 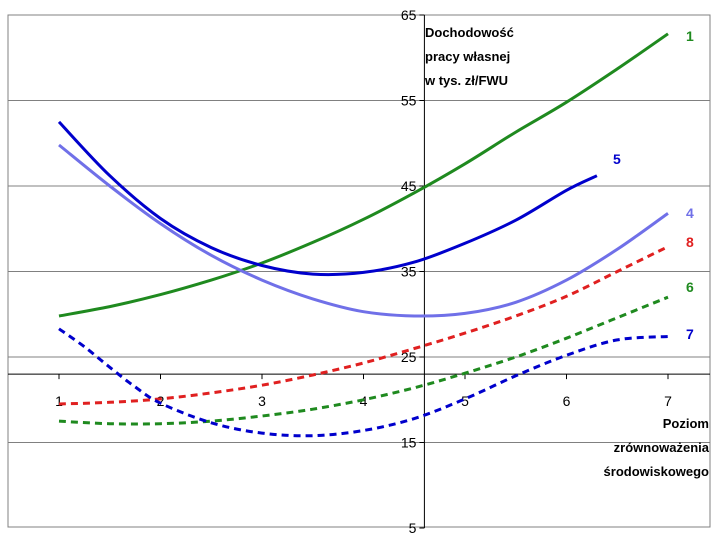 What do you see at coordinates (686, 423) in the screenshot?
I see `xlabel-line-1: Poziom` at bounding box center [686, 423].